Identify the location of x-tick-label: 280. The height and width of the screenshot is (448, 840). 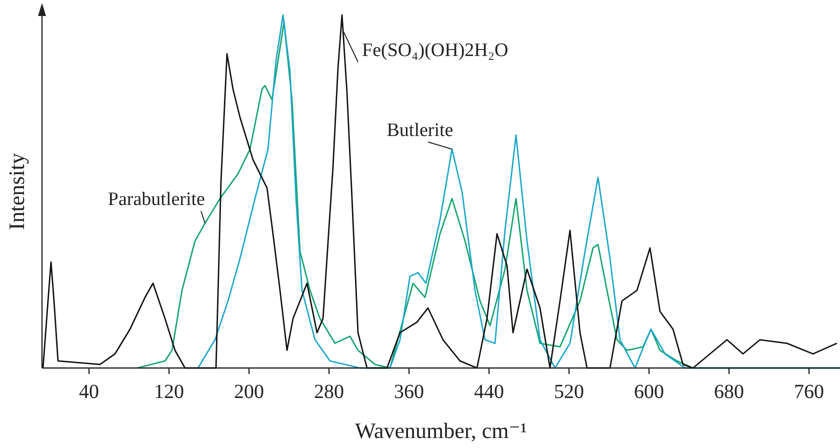
(329, 392).